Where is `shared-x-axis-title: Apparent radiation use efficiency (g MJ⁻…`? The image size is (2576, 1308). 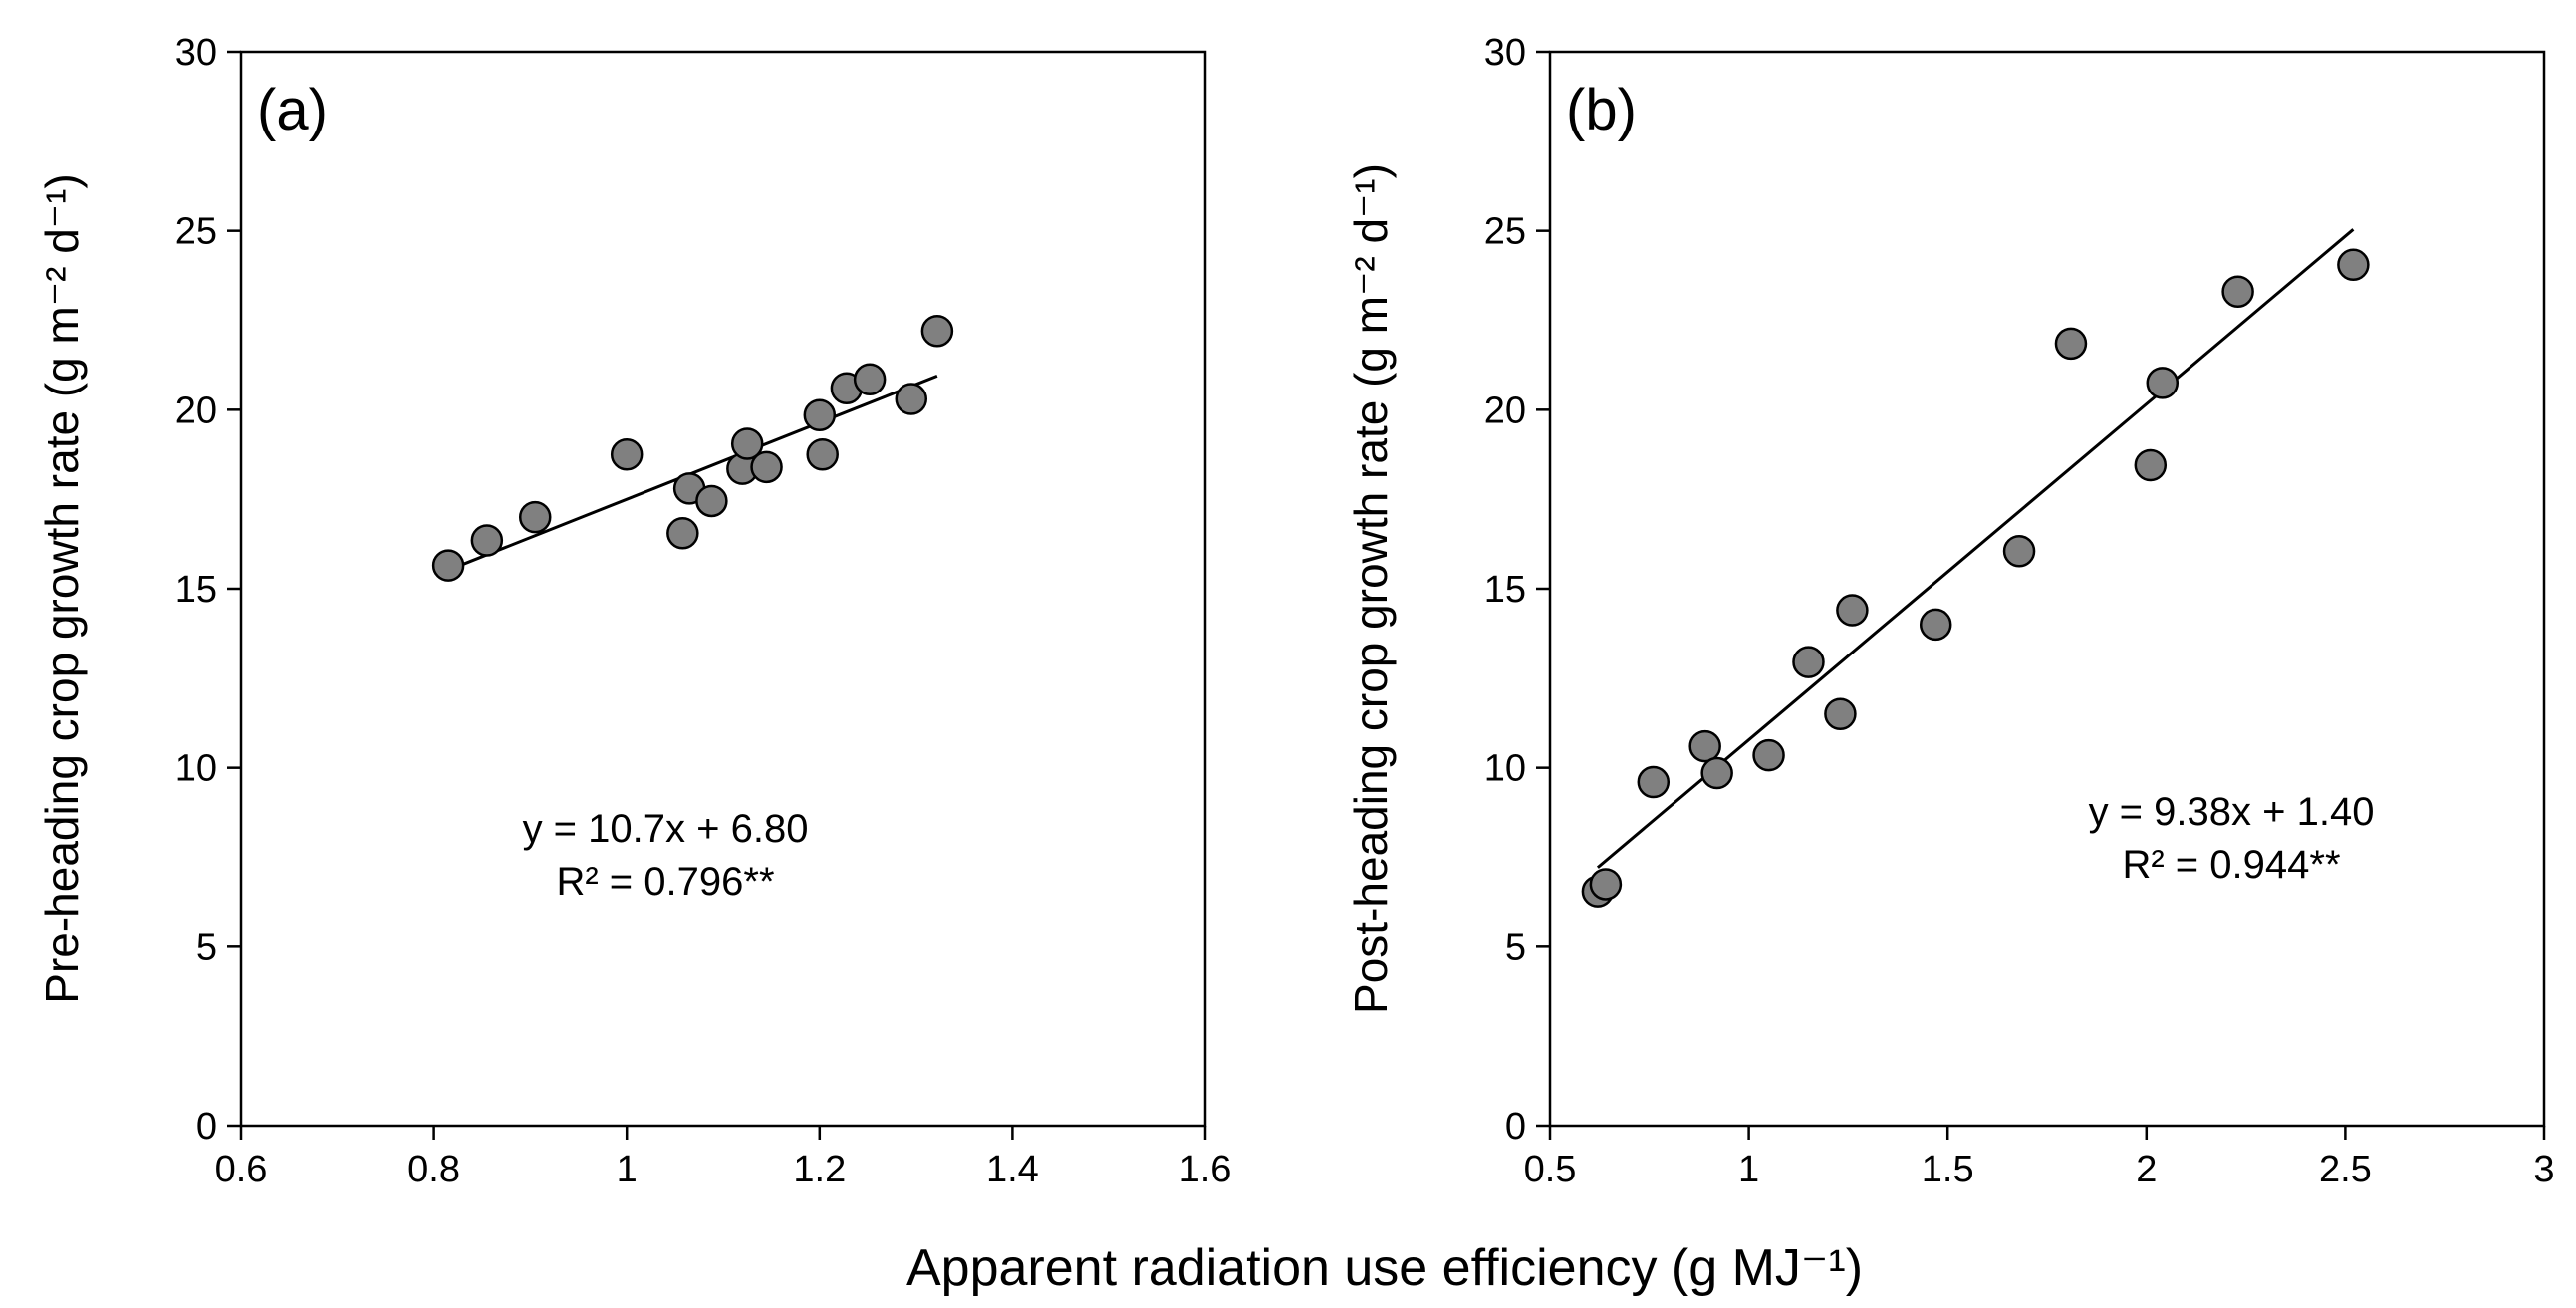 shared-x-axis-title: Apparent radiation use efficiency (g MJ⁻… is located at coordinates (1384, 1268).